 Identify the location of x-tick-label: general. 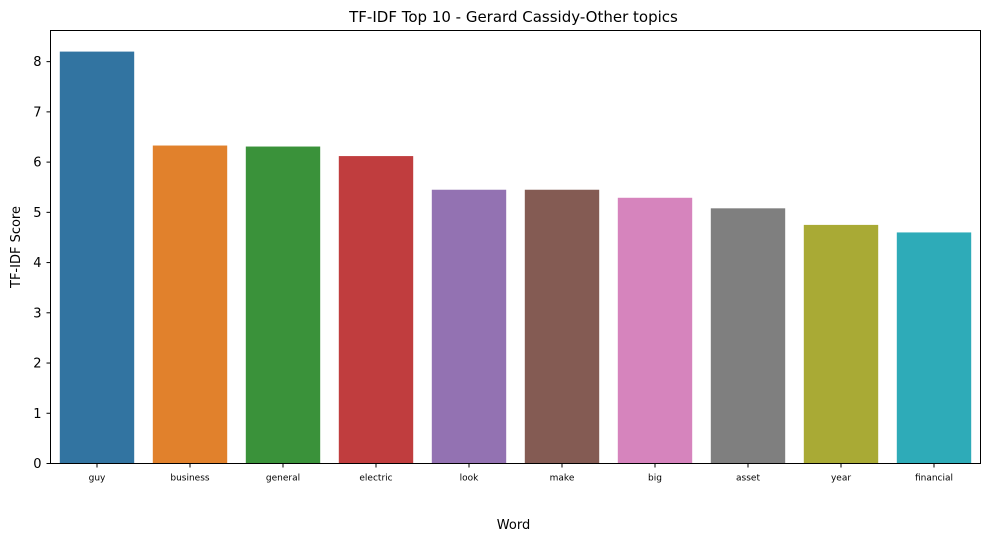
(283, 479).